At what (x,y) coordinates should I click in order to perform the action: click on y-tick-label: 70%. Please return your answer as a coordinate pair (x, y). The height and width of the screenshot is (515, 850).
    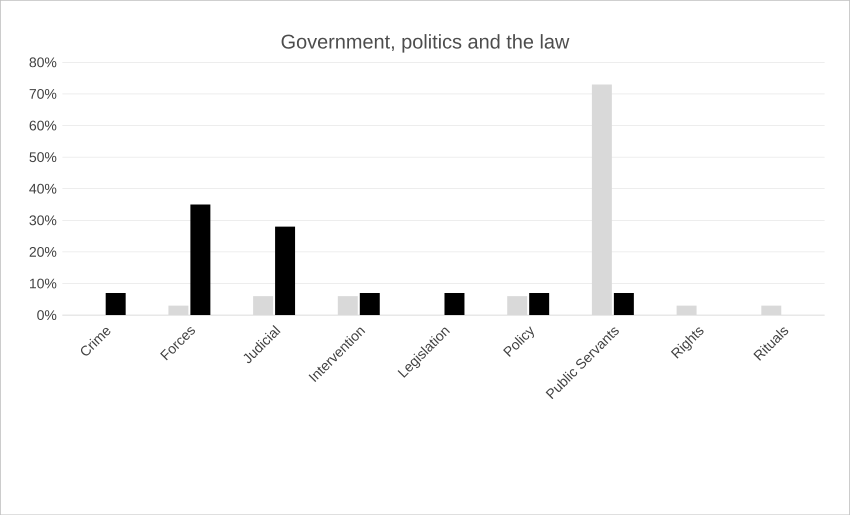
    Looking at the image, I should click on (43, 93).